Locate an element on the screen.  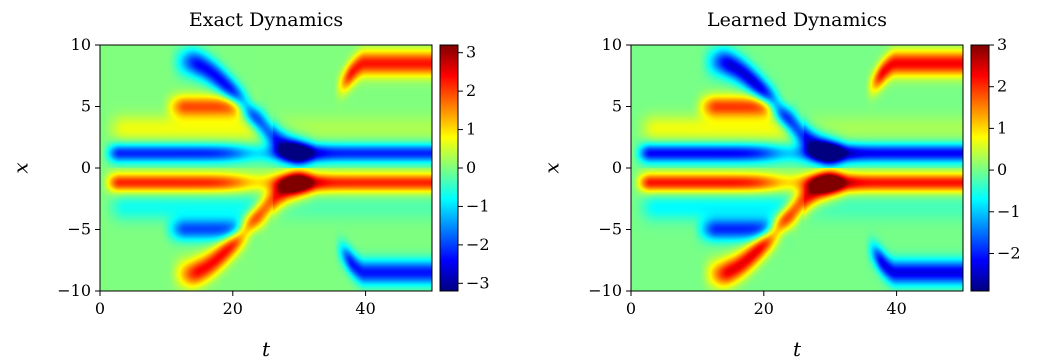
colorbar-tick-label: −3 is located at coordinates (478, 282).